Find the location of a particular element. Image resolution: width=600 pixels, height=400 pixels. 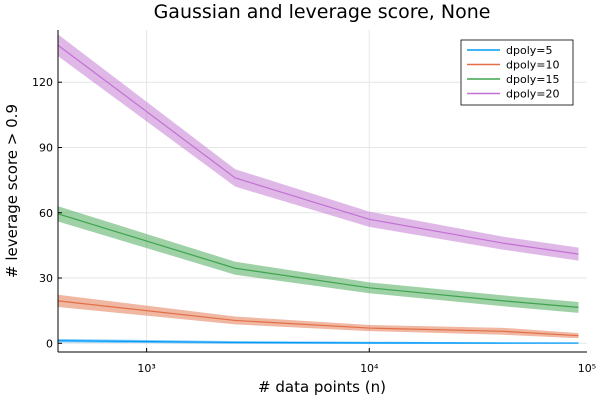

legend-box is located at coordinates (517, 72).